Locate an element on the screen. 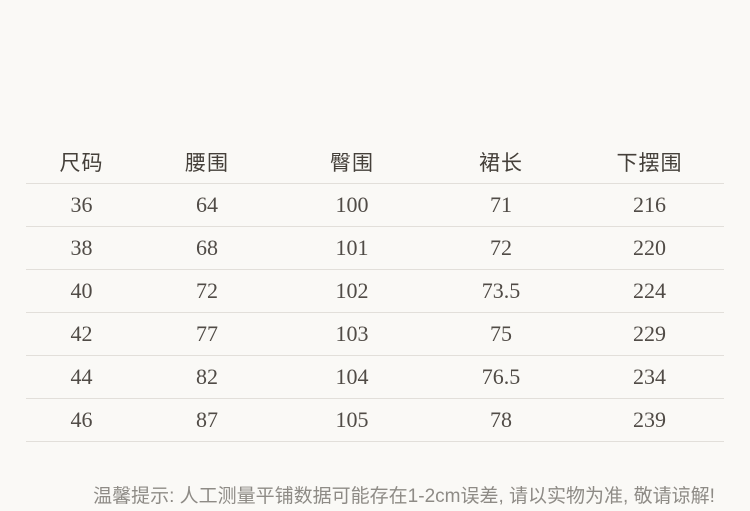  measurement-note: 温馨提示: 人工测量平铺数据可能存在1-2cm误差, 请以实物为准, 敬请谅解! is located at coordinates (404, 496).